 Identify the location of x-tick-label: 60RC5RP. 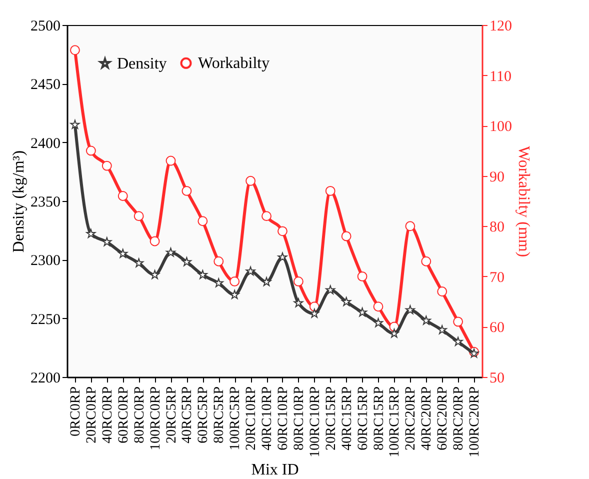
(204, 415).